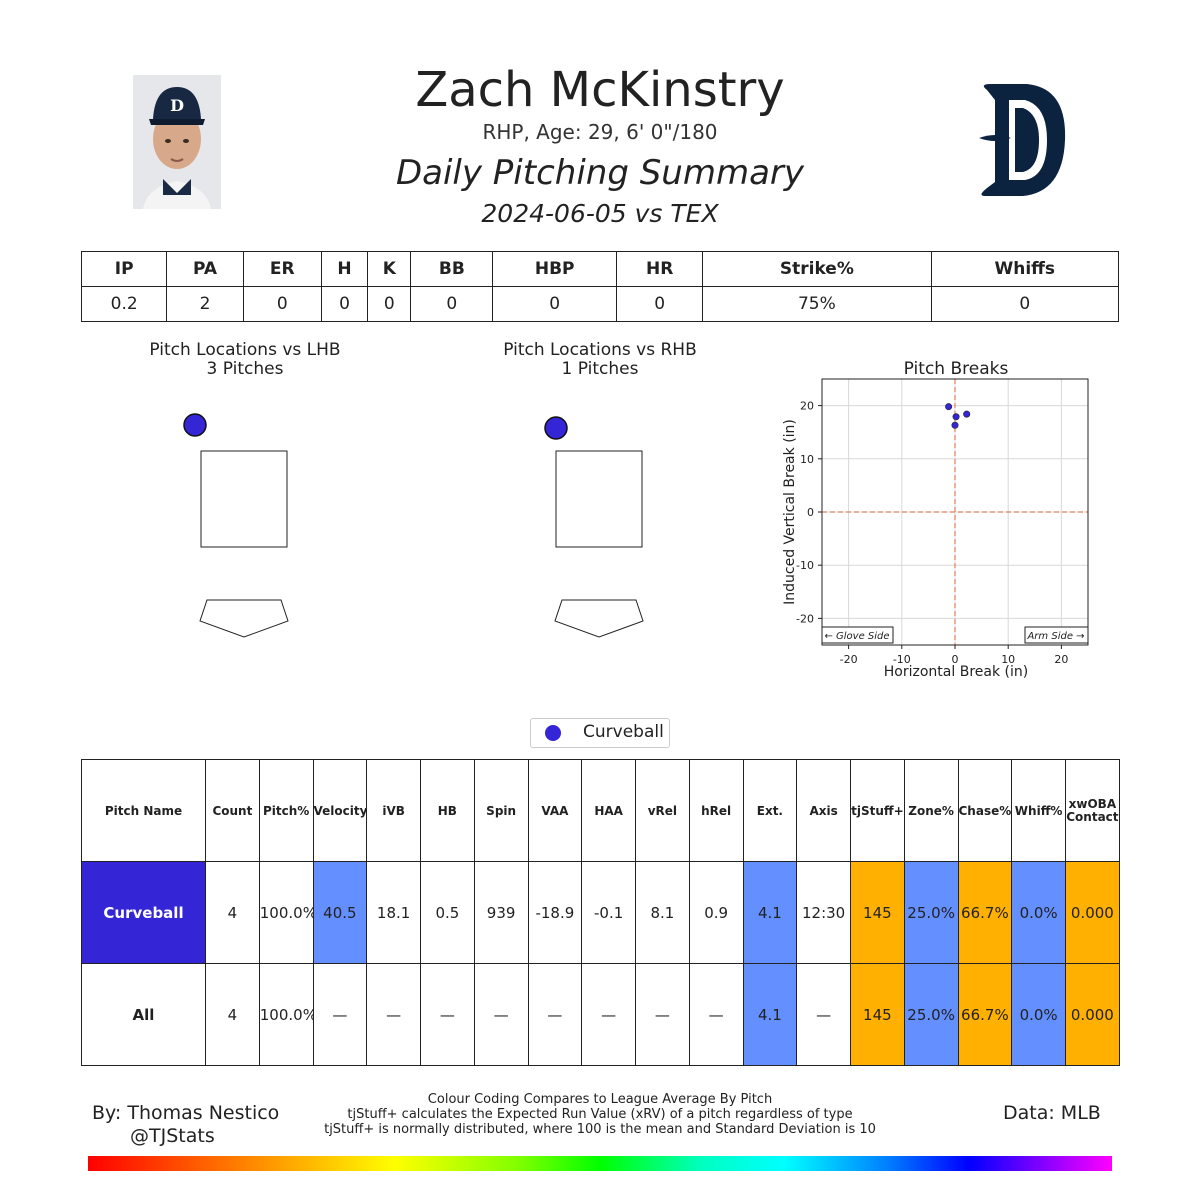  I want to click on pitch-name-cell: Curveball, so click(143, 912).